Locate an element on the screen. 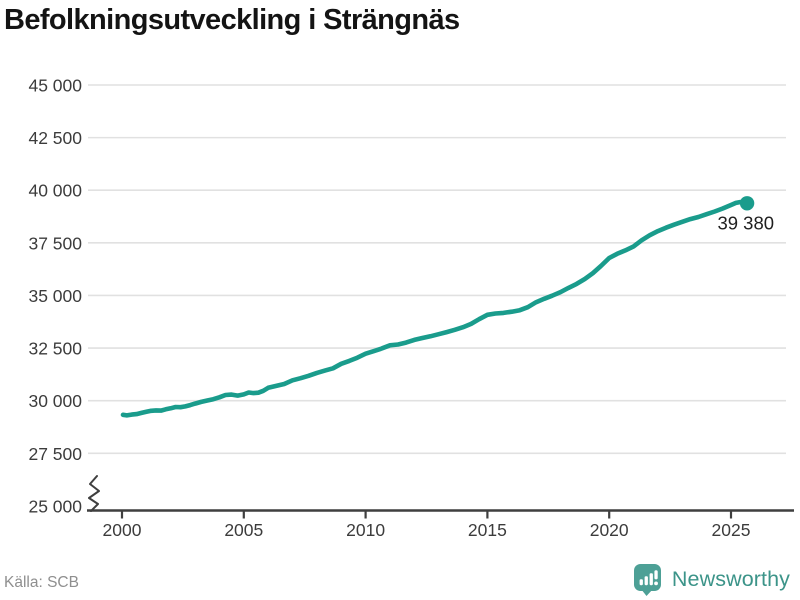 This screenshot has width=800, height=600. y-axis-tick-label: 37 500 is located at coordinates (55, 243).